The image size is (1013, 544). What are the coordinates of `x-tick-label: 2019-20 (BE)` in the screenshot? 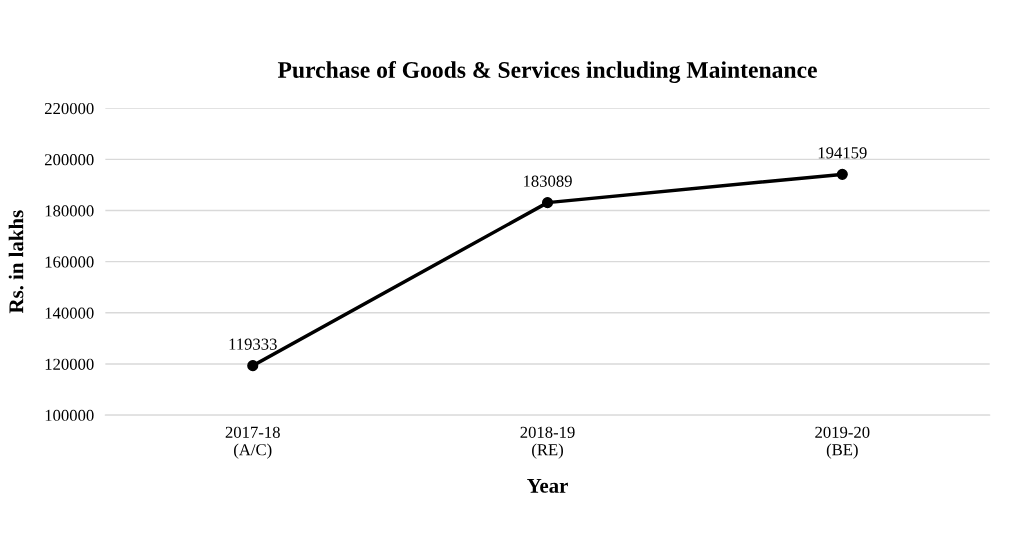 It's located at (842, 442).